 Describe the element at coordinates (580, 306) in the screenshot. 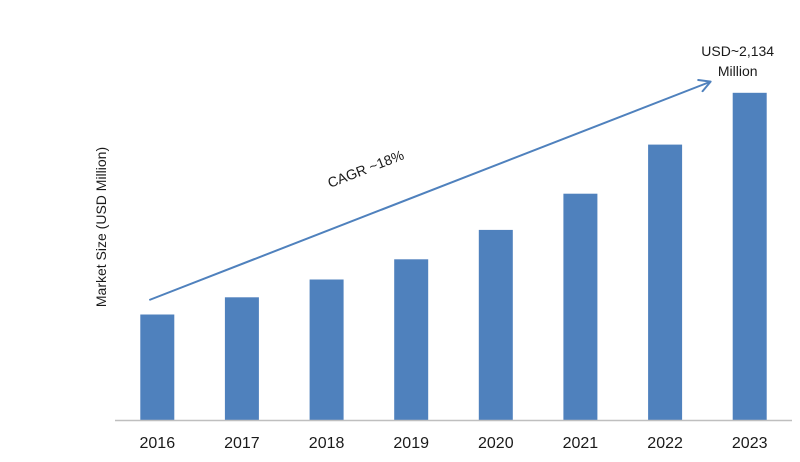

I see `bar-2021` at that location.